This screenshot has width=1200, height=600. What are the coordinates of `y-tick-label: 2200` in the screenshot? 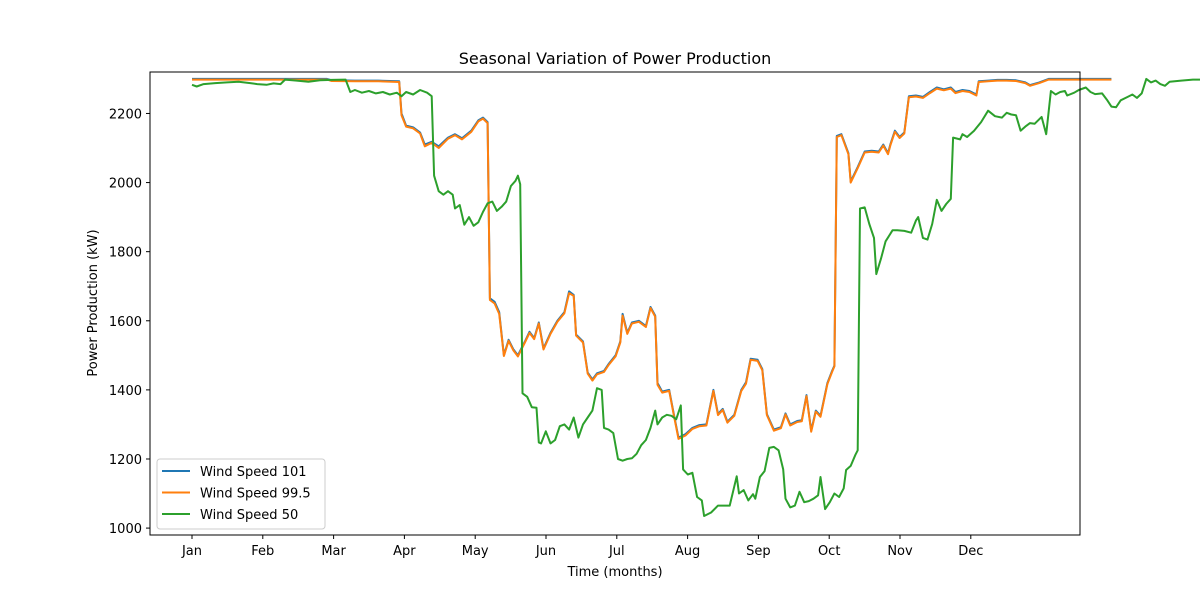 It's located at (125, 114).